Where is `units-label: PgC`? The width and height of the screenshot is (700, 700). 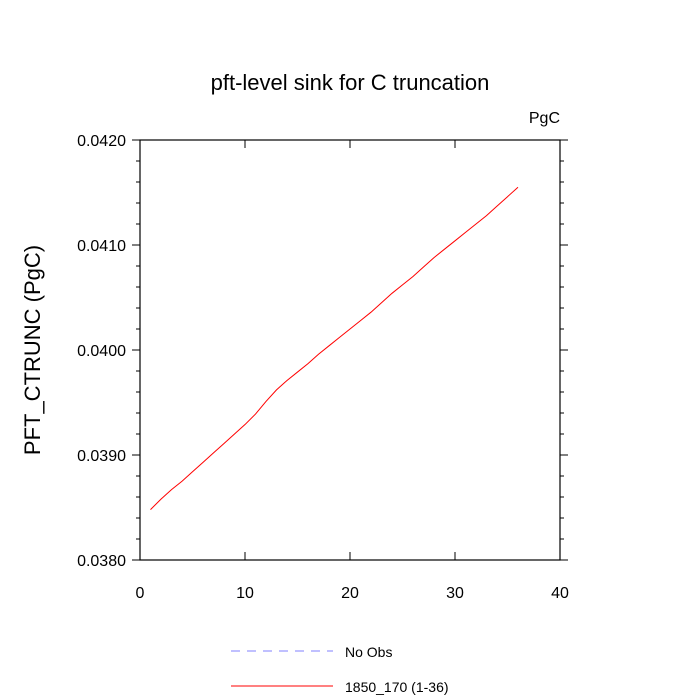
units-label: PgC is located at coordinates (544, 118).